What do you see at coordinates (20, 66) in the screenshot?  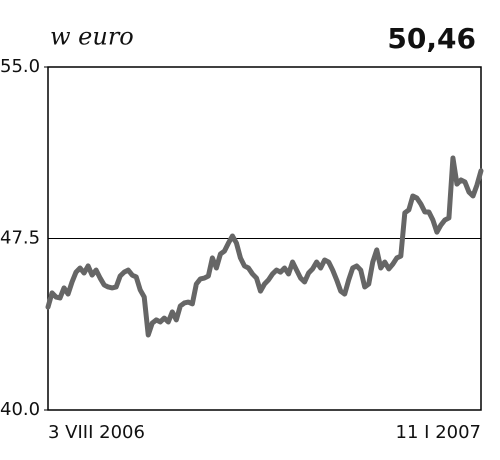 I see `y-tick-label: 55.0` at bounding box center [20, 66].